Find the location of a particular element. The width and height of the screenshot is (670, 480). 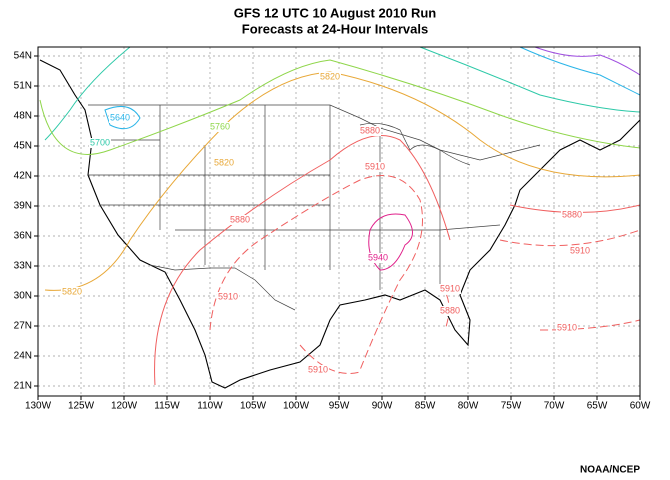

lon-label: 120W is located at coordinates (124, 406).